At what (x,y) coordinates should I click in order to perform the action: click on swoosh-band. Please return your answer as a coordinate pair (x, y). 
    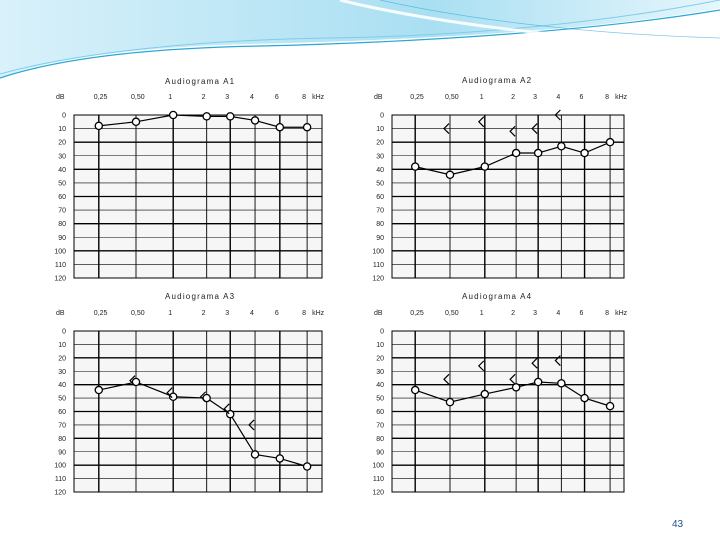
    Looking at the image, I should click on (360, 39).